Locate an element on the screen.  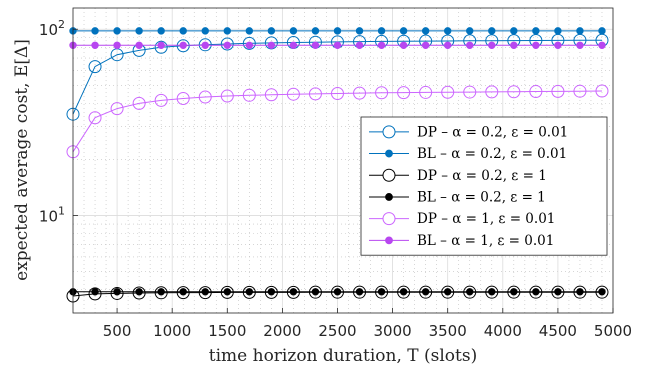
legend-item: DP – α = 0.2, ε = 0.01 is located at coordinates (468, 132).